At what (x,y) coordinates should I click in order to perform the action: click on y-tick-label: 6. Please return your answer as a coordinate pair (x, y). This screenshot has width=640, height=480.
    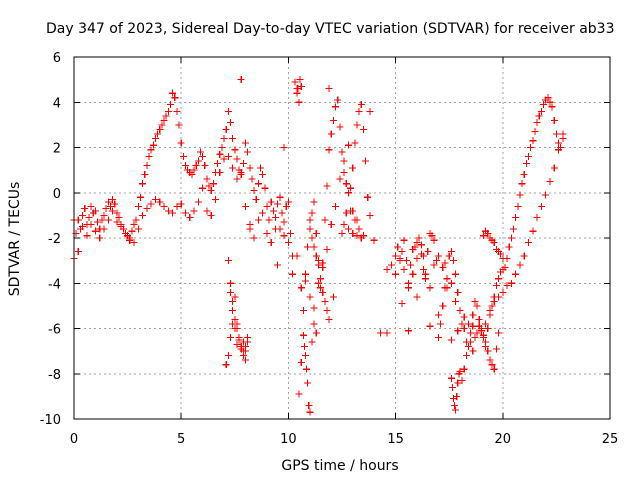
    Looking at the image, I should click on (57, 58).